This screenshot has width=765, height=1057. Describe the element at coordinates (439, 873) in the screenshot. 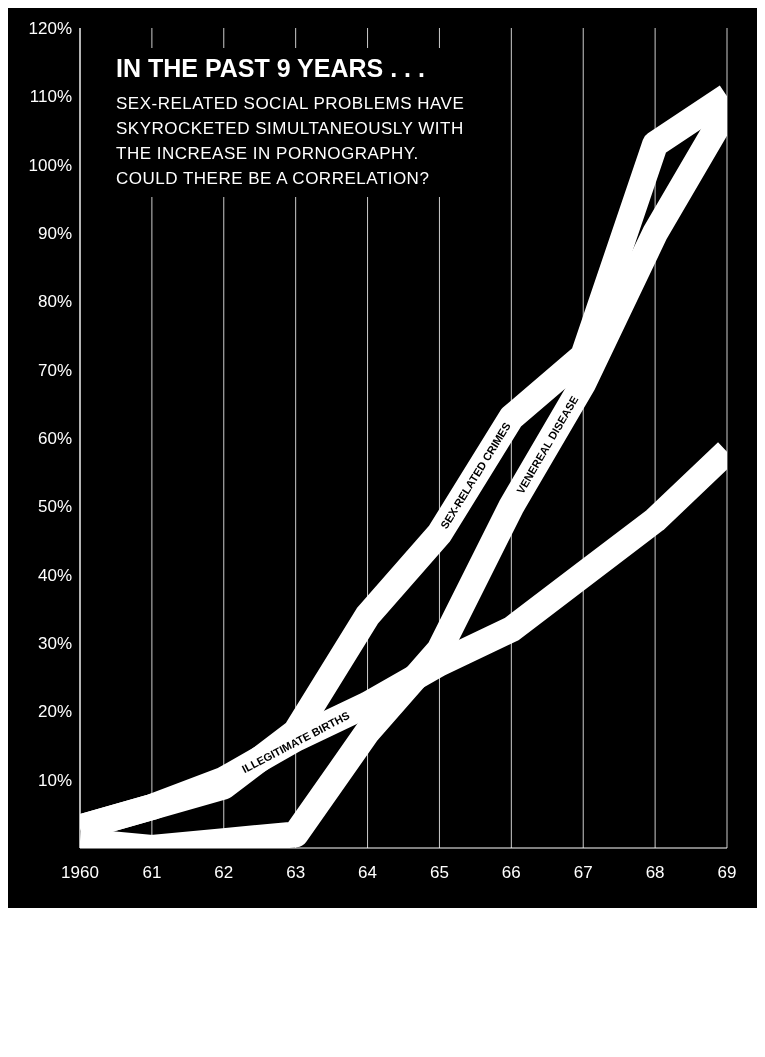

I see `x-tick-label: 65` at that location.